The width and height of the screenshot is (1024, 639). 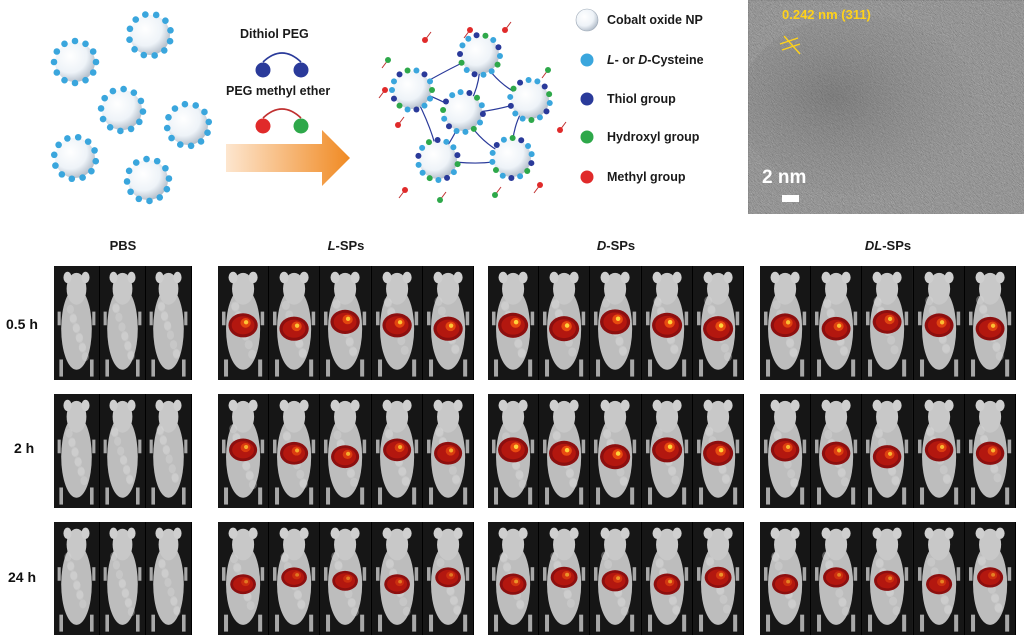 What do you see at coordinates (886, 107) in the screenshot?
I see `tem-noise` at bounding box center [886, 107].